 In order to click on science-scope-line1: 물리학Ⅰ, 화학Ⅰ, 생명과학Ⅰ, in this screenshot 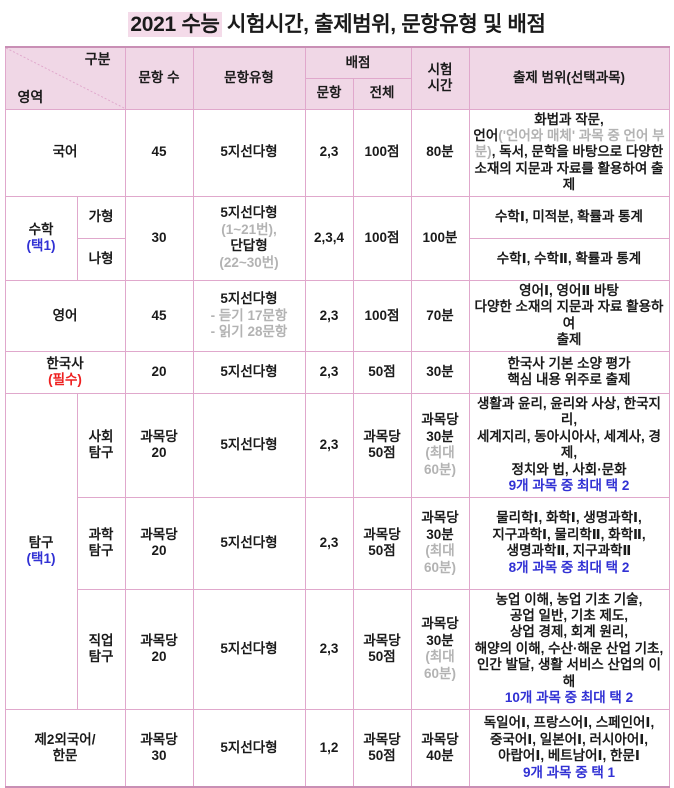, I will do `click(569, 518)`.